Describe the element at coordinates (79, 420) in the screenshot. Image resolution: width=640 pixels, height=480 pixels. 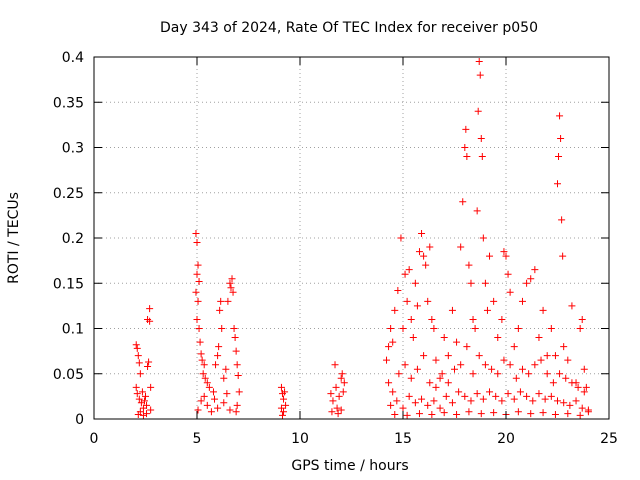
I see `y-tick-label: 0` at that location.